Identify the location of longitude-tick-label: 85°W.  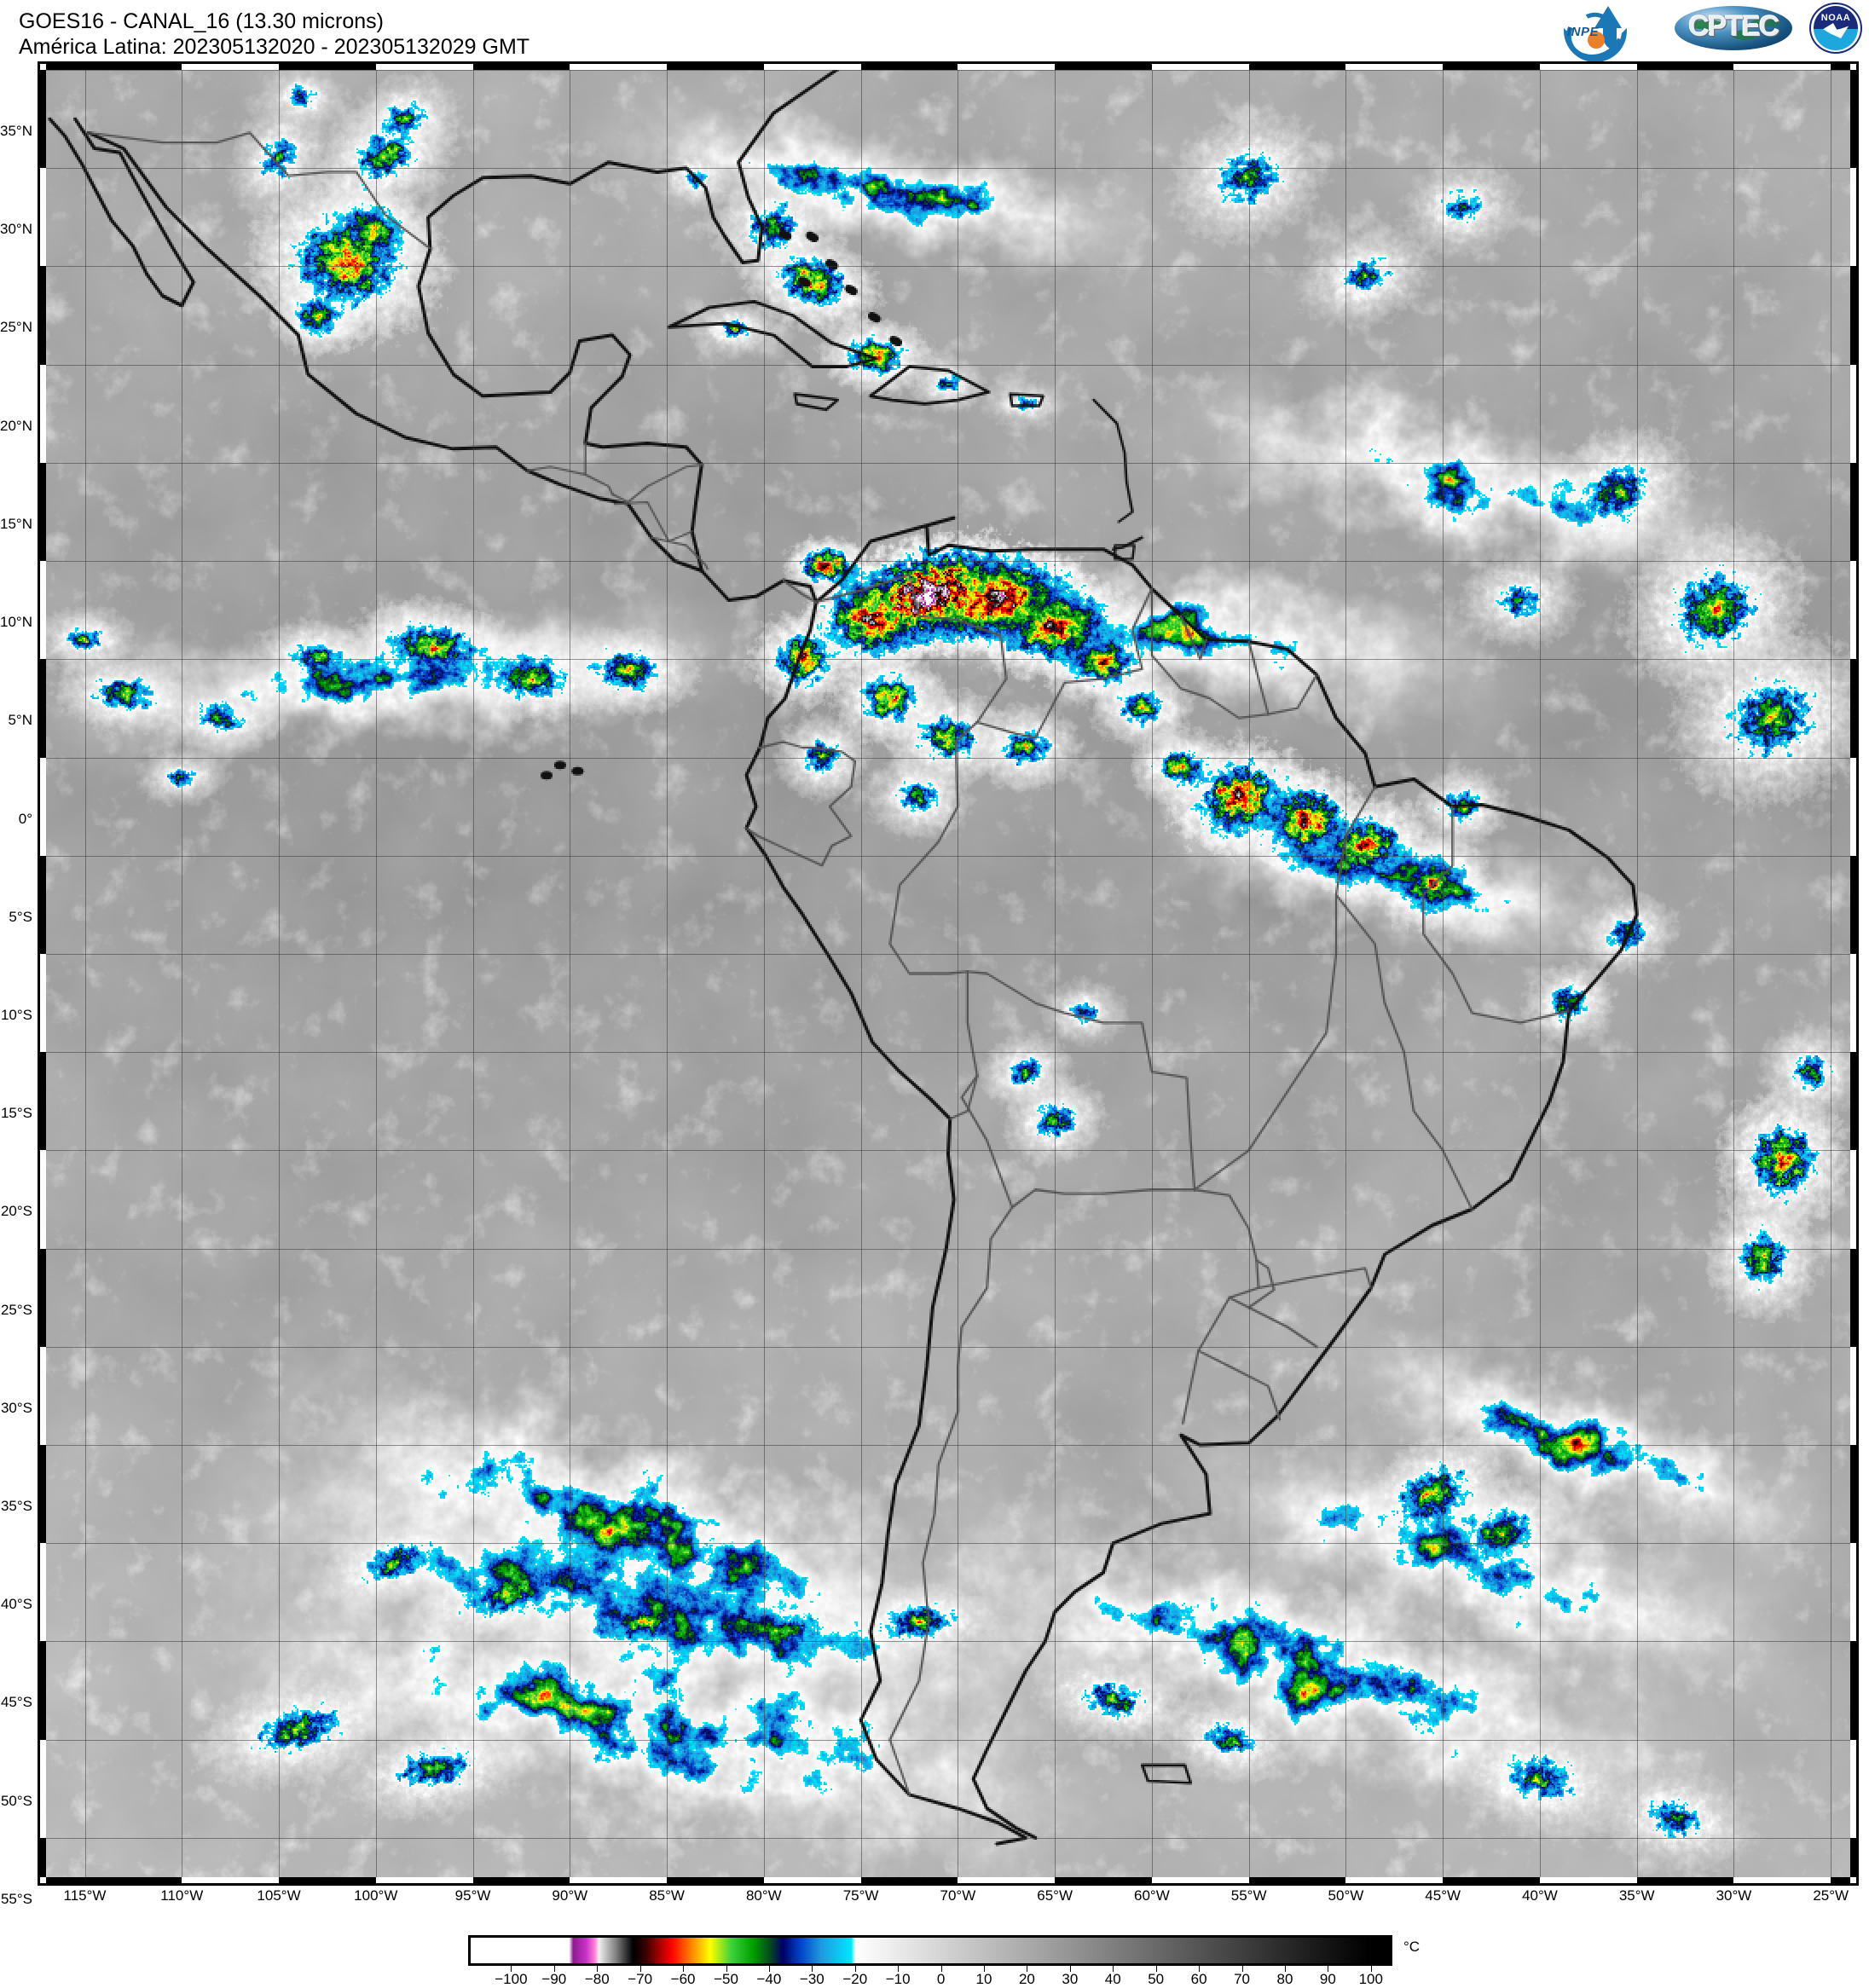
(667, 1895).